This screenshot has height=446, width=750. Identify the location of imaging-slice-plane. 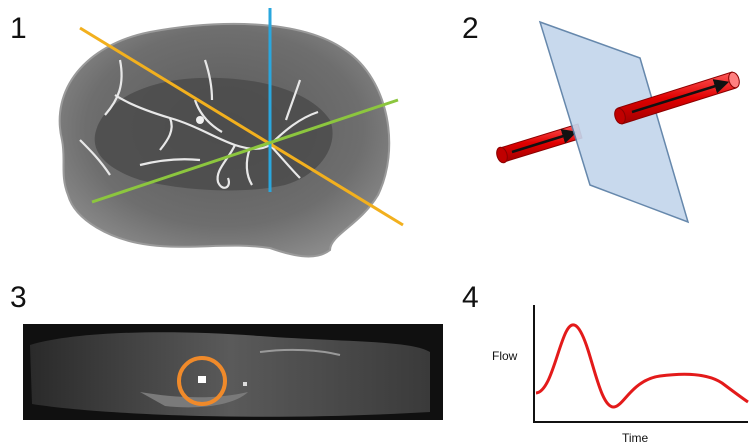
(614, 122).